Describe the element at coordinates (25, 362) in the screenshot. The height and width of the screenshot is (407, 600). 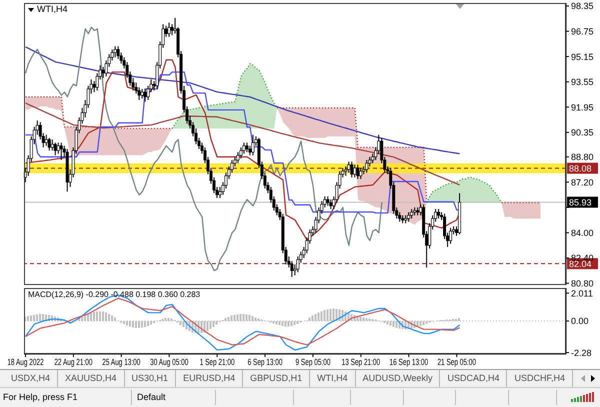
I see `x-tick-label: 18 Aug 2022` at that location.